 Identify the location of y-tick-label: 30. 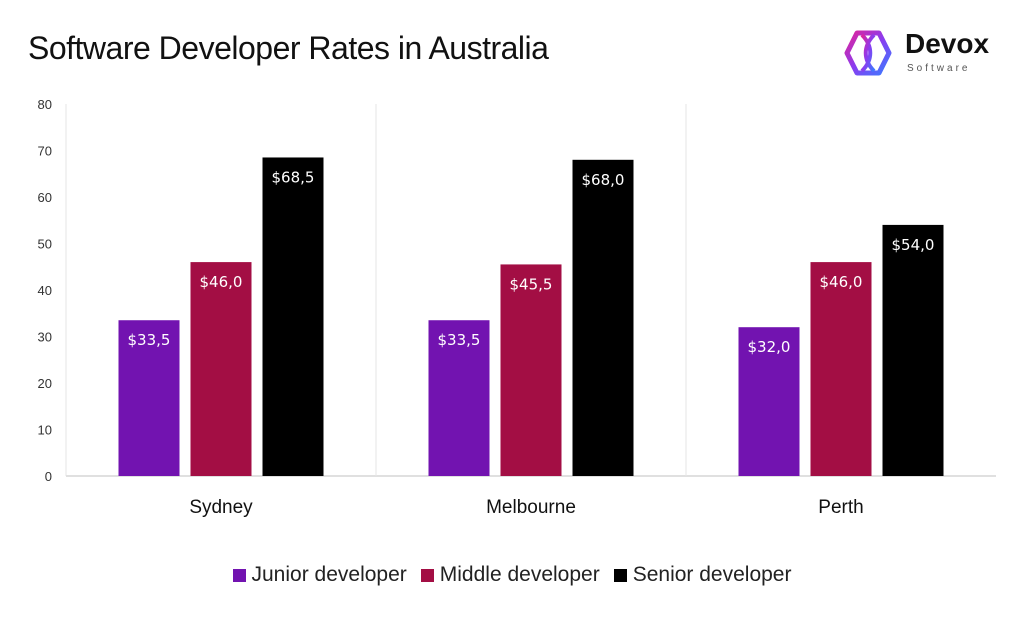
(45, 337).